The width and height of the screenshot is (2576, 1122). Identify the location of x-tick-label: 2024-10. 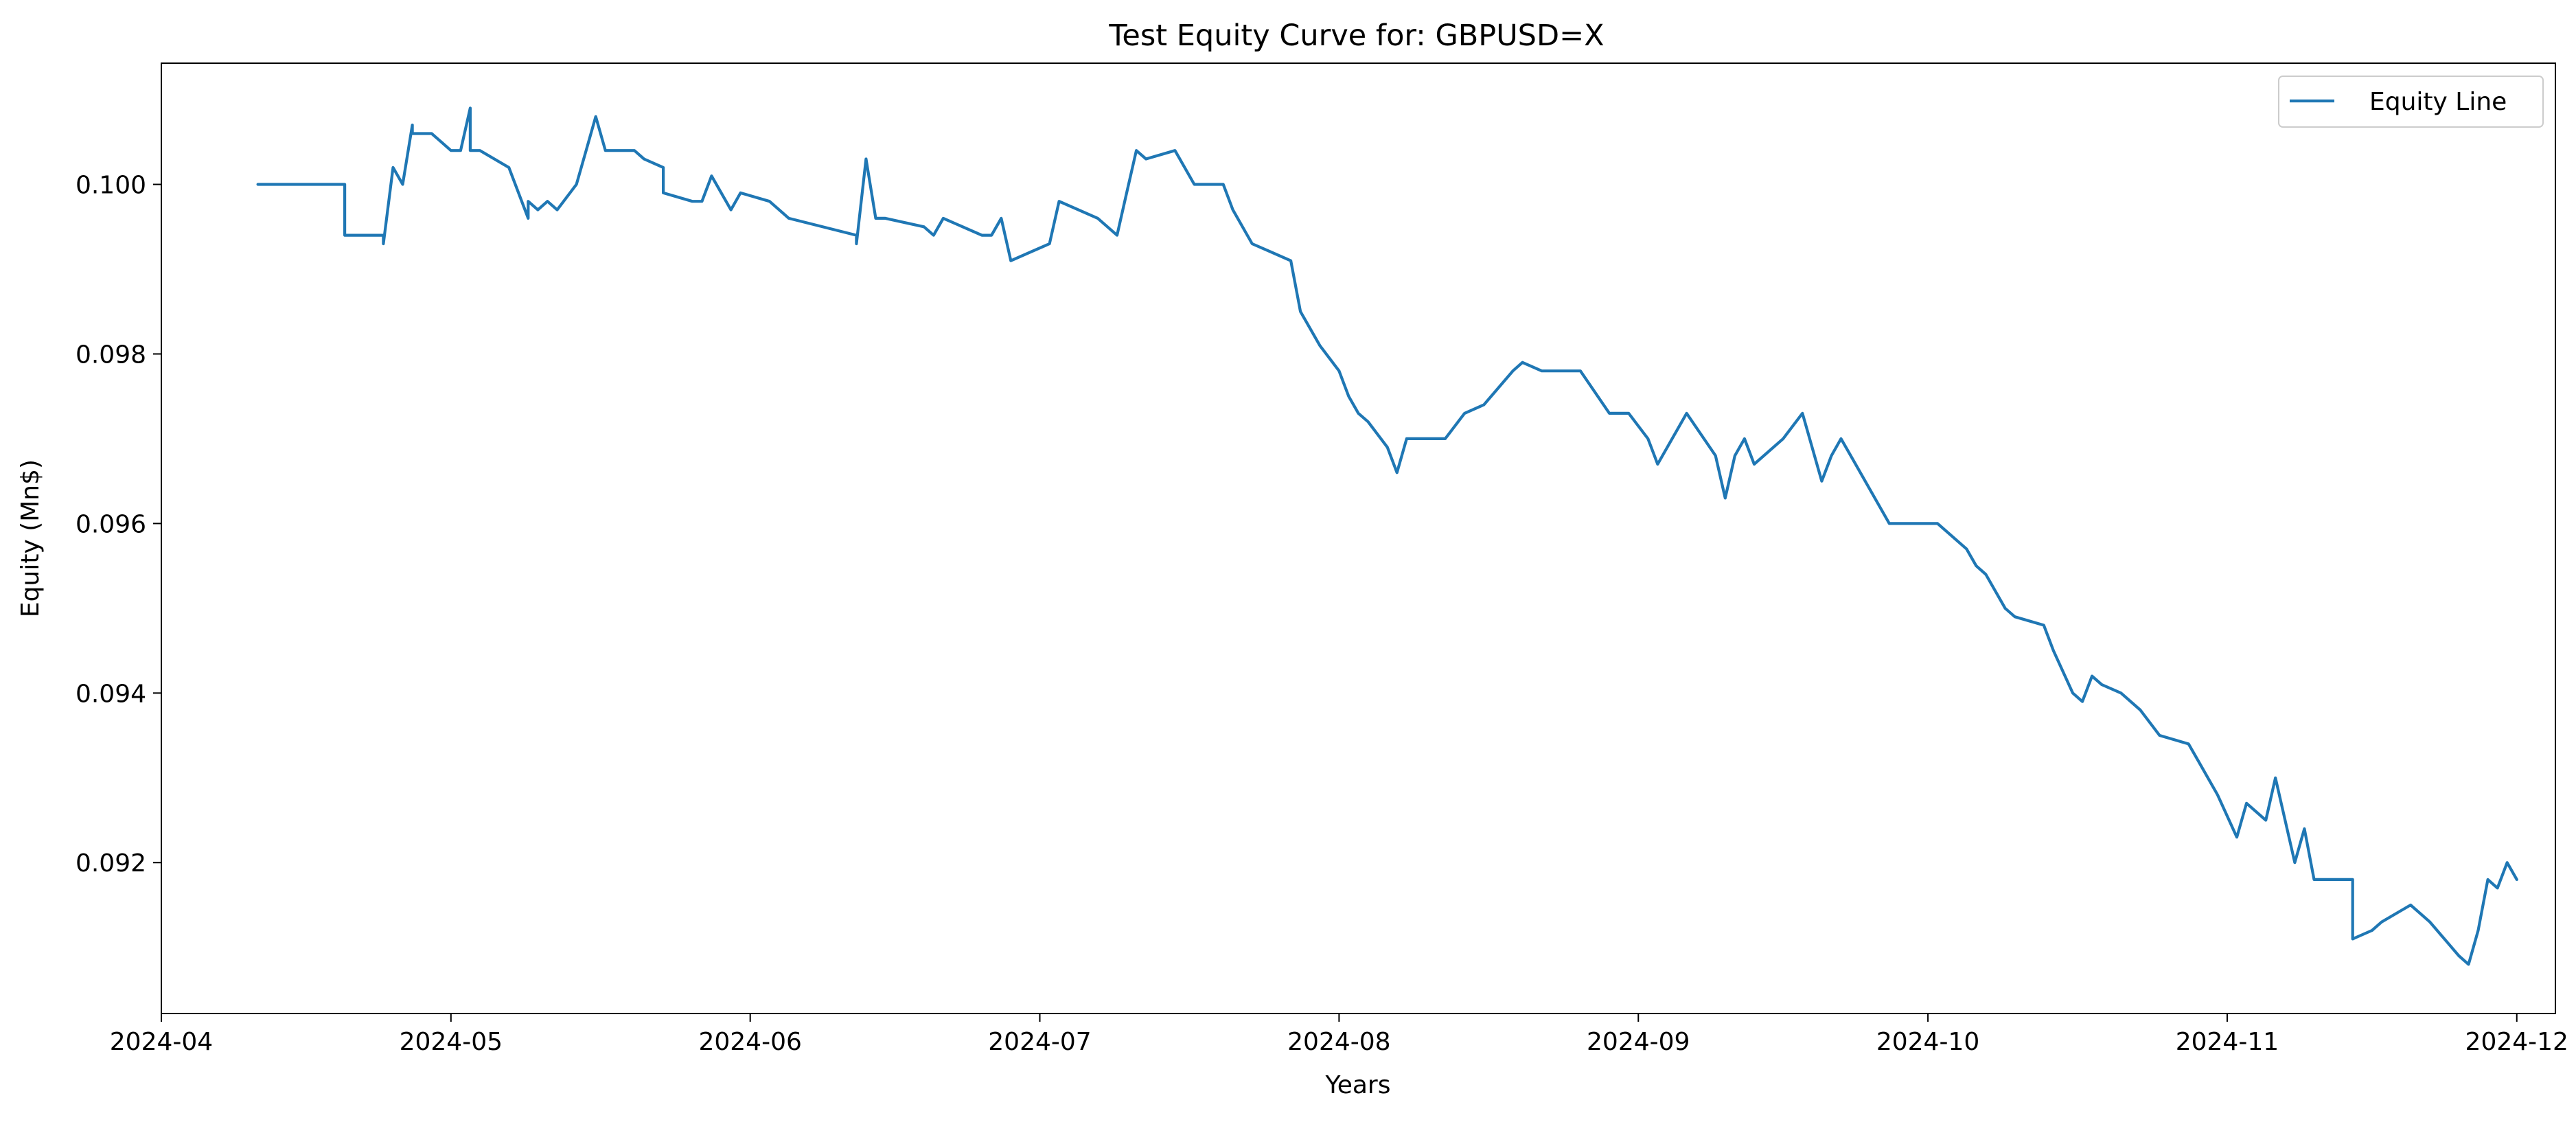
(1927, 1042).